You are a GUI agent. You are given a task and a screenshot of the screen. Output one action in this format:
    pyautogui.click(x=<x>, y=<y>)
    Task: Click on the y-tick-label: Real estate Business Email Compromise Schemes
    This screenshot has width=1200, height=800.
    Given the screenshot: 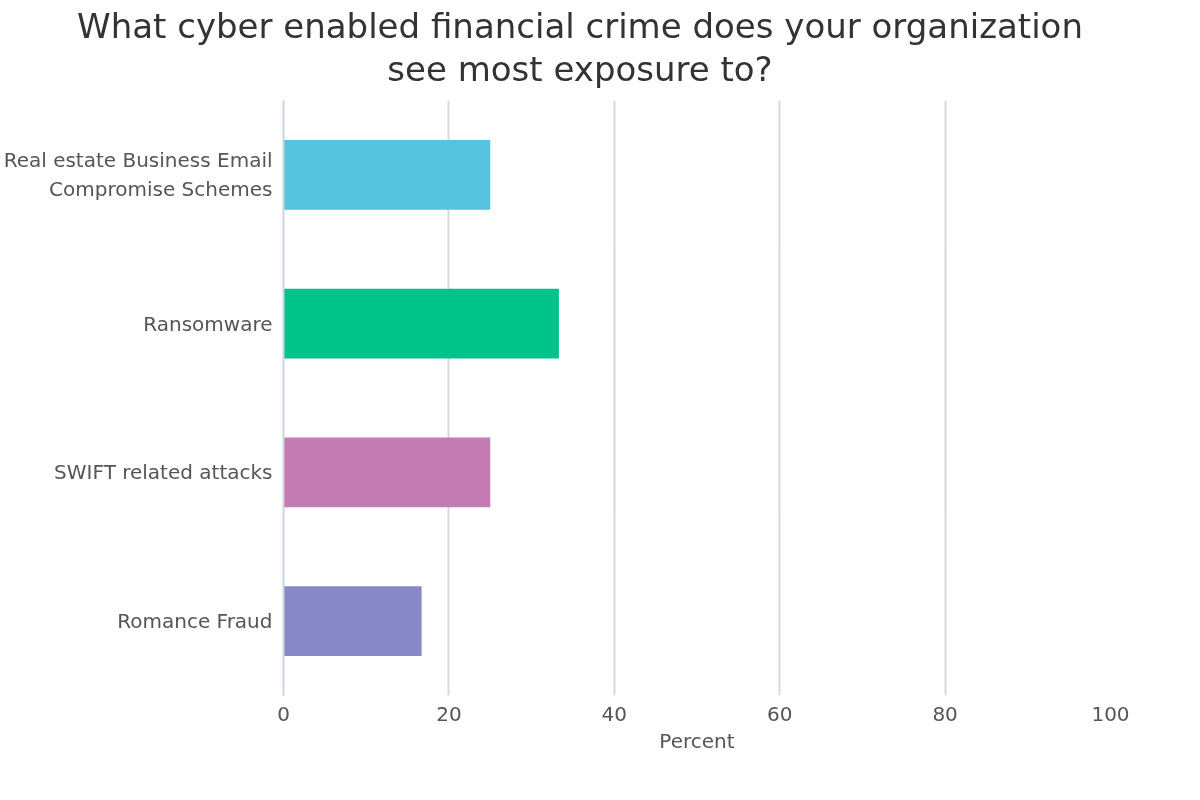 What is the action you would take?
    pyautogui.click(x=138, y=175)
    